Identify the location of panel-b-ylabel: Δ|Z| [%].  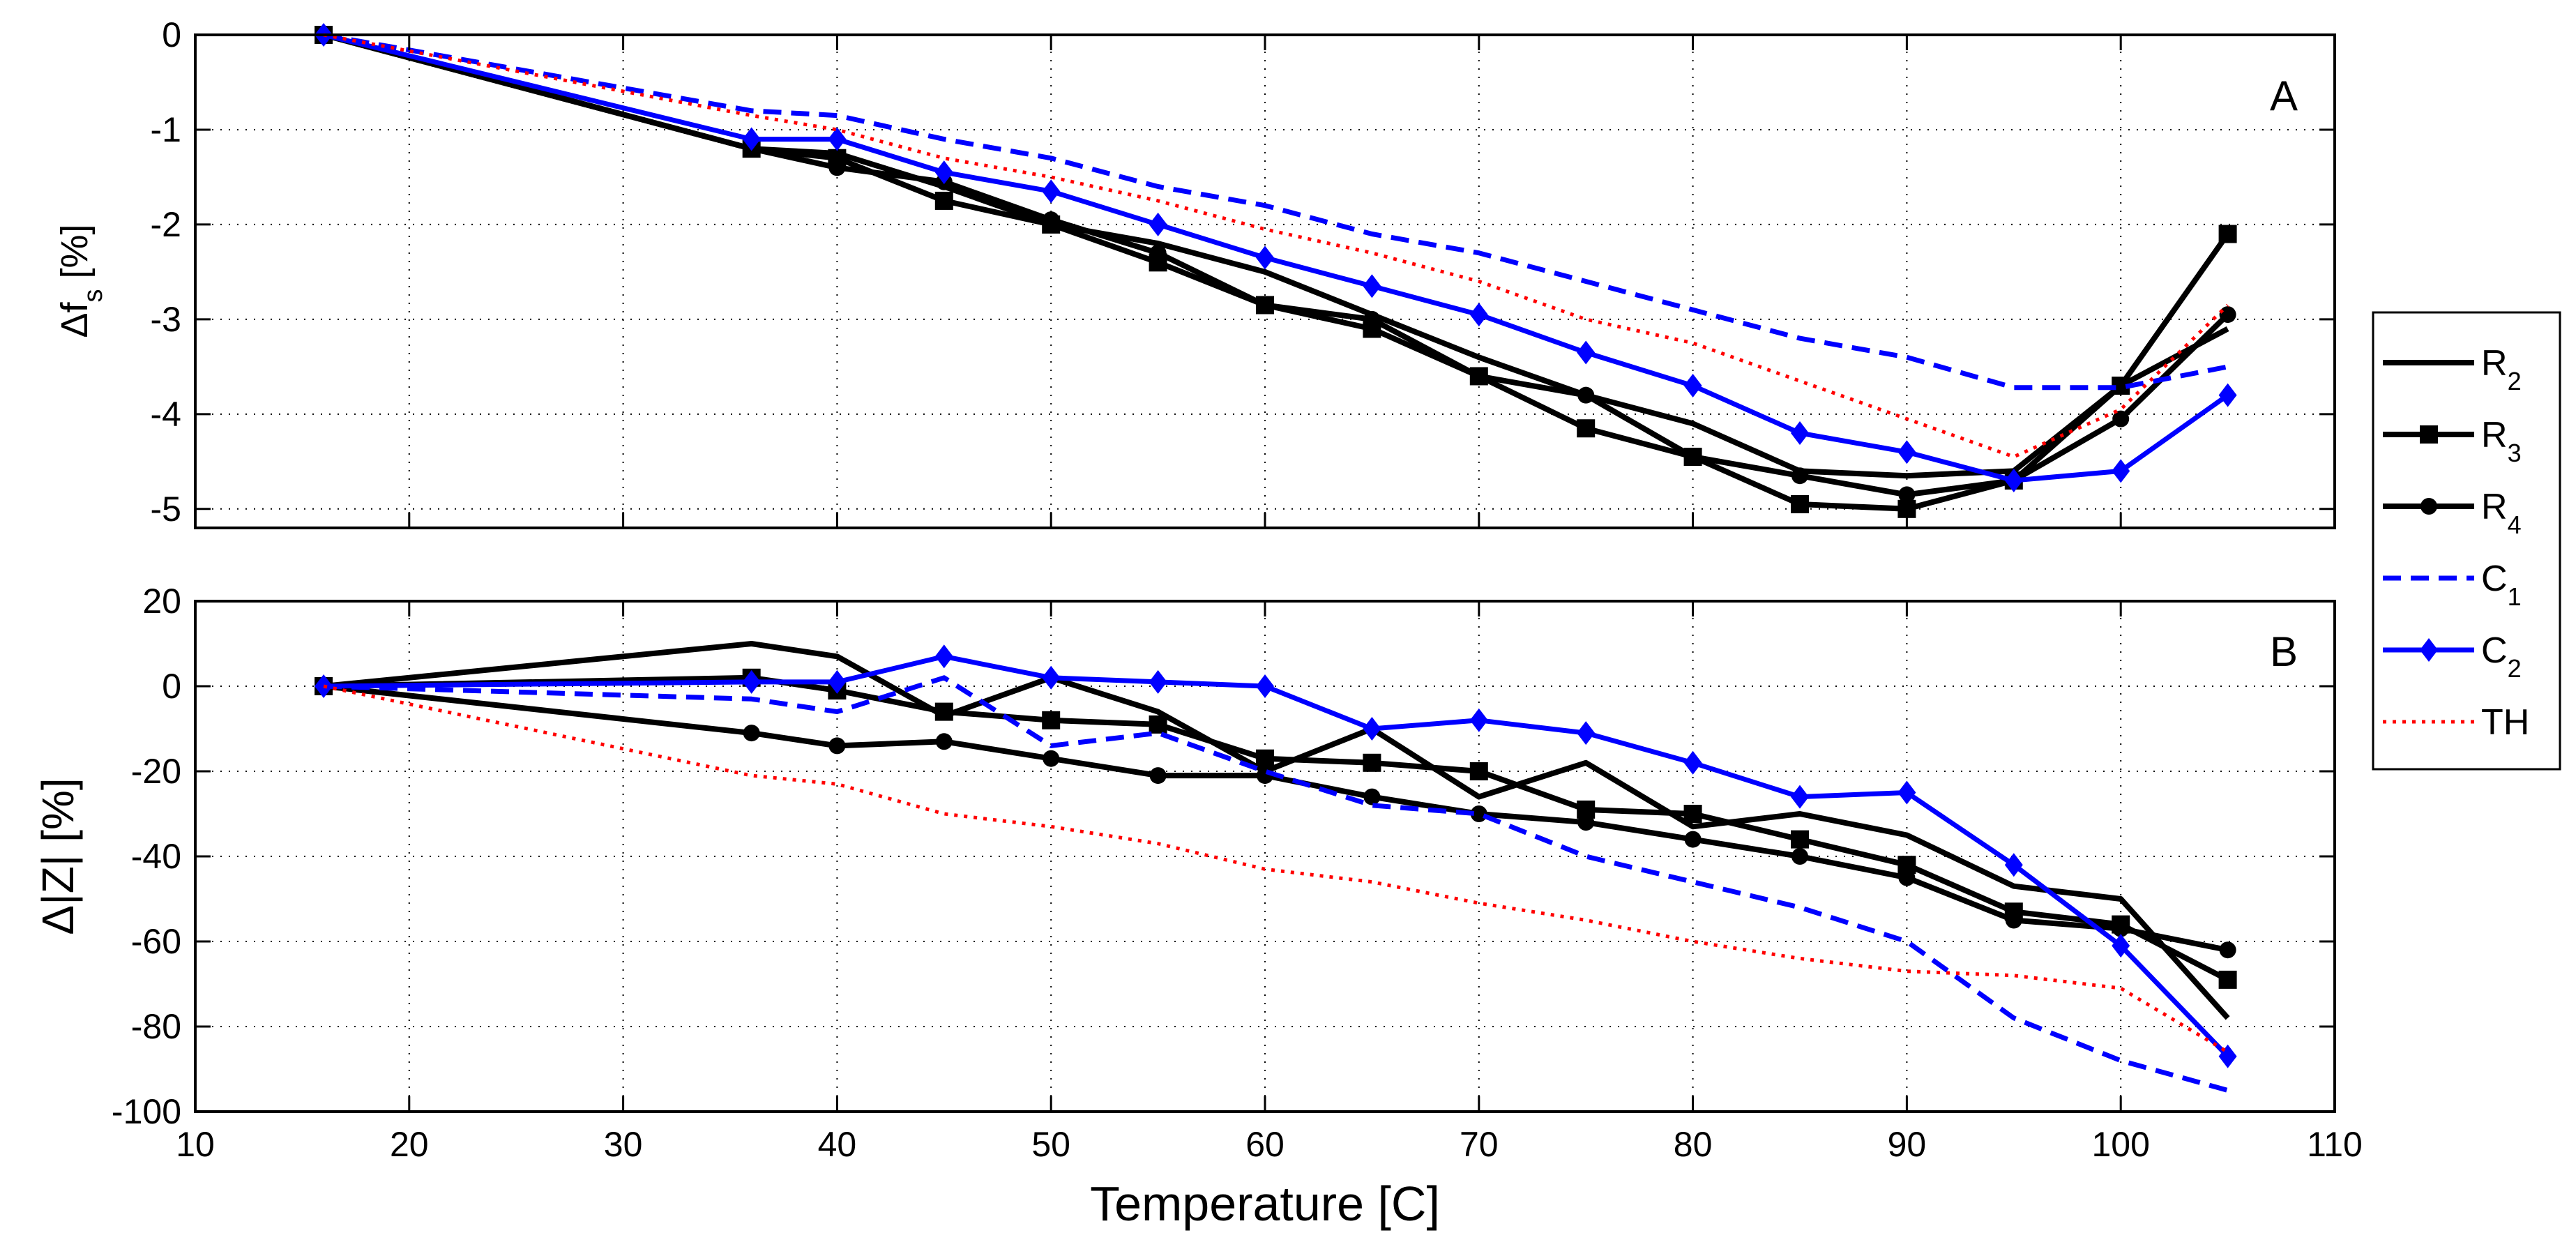
(58, 856).